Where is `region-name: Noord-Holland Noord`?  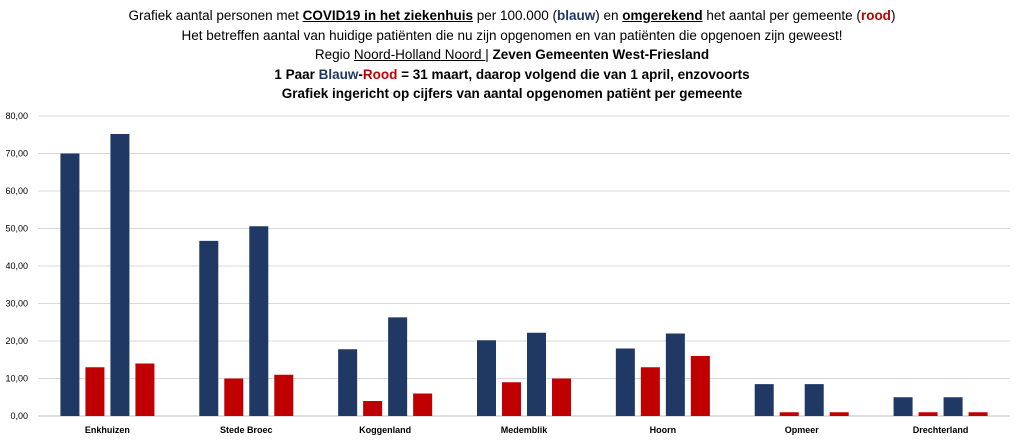 region-name: Noord-Holland Noord is located at coordinates (419, 54).